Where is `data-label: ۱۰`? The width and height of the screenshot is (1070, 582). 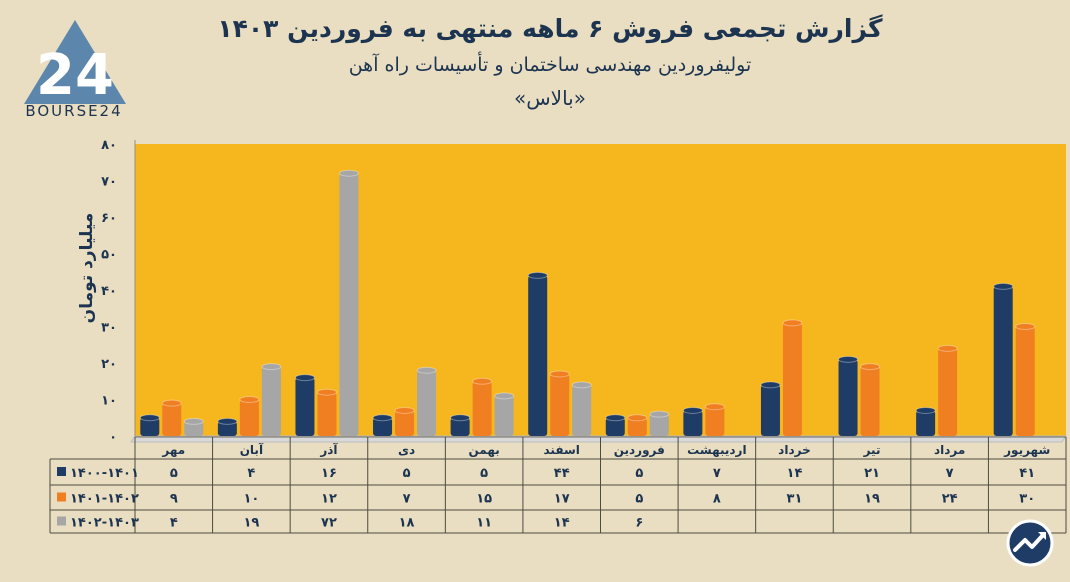
data-label: ۱۰ is located at coordinates (251, 499).